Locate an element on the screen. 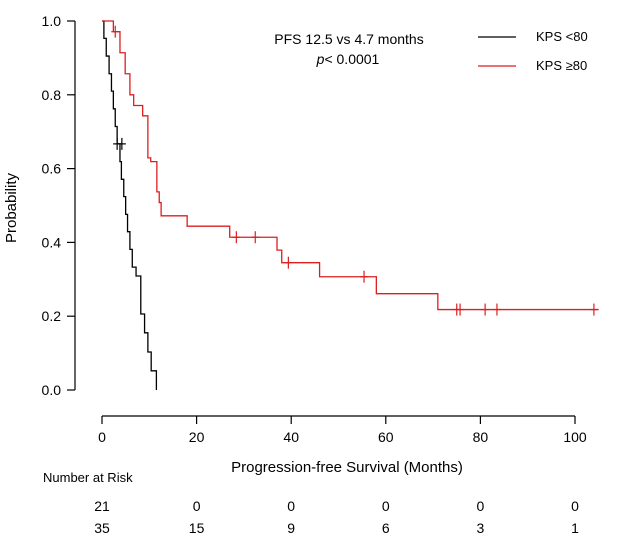 The width and height of the screenshot is (617, 540). legend-label-kps-lt80: KPS <80 is located at coordinates (562, 36).